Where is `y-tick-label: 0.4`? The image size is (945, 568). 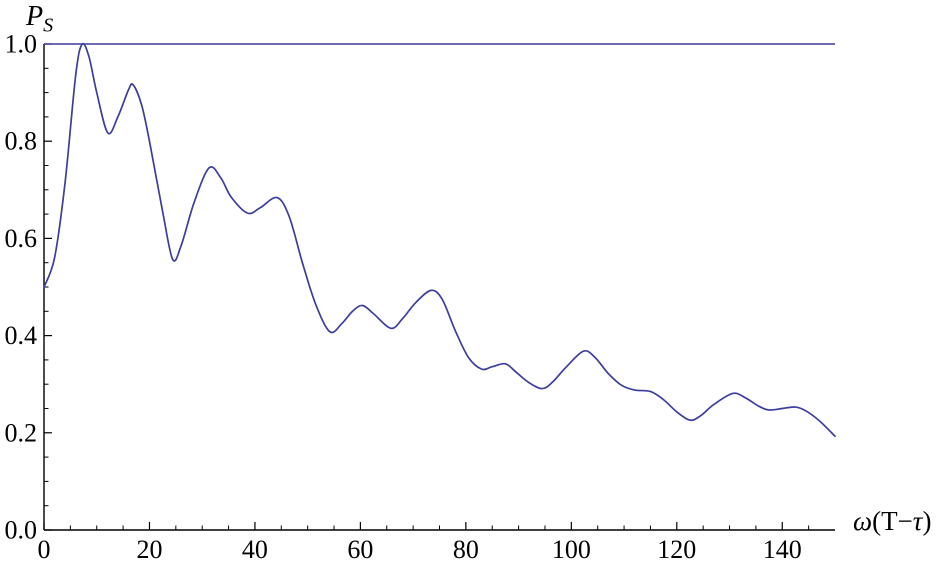 y-tick-label: 0.4 is located at coordinates (21, 335).